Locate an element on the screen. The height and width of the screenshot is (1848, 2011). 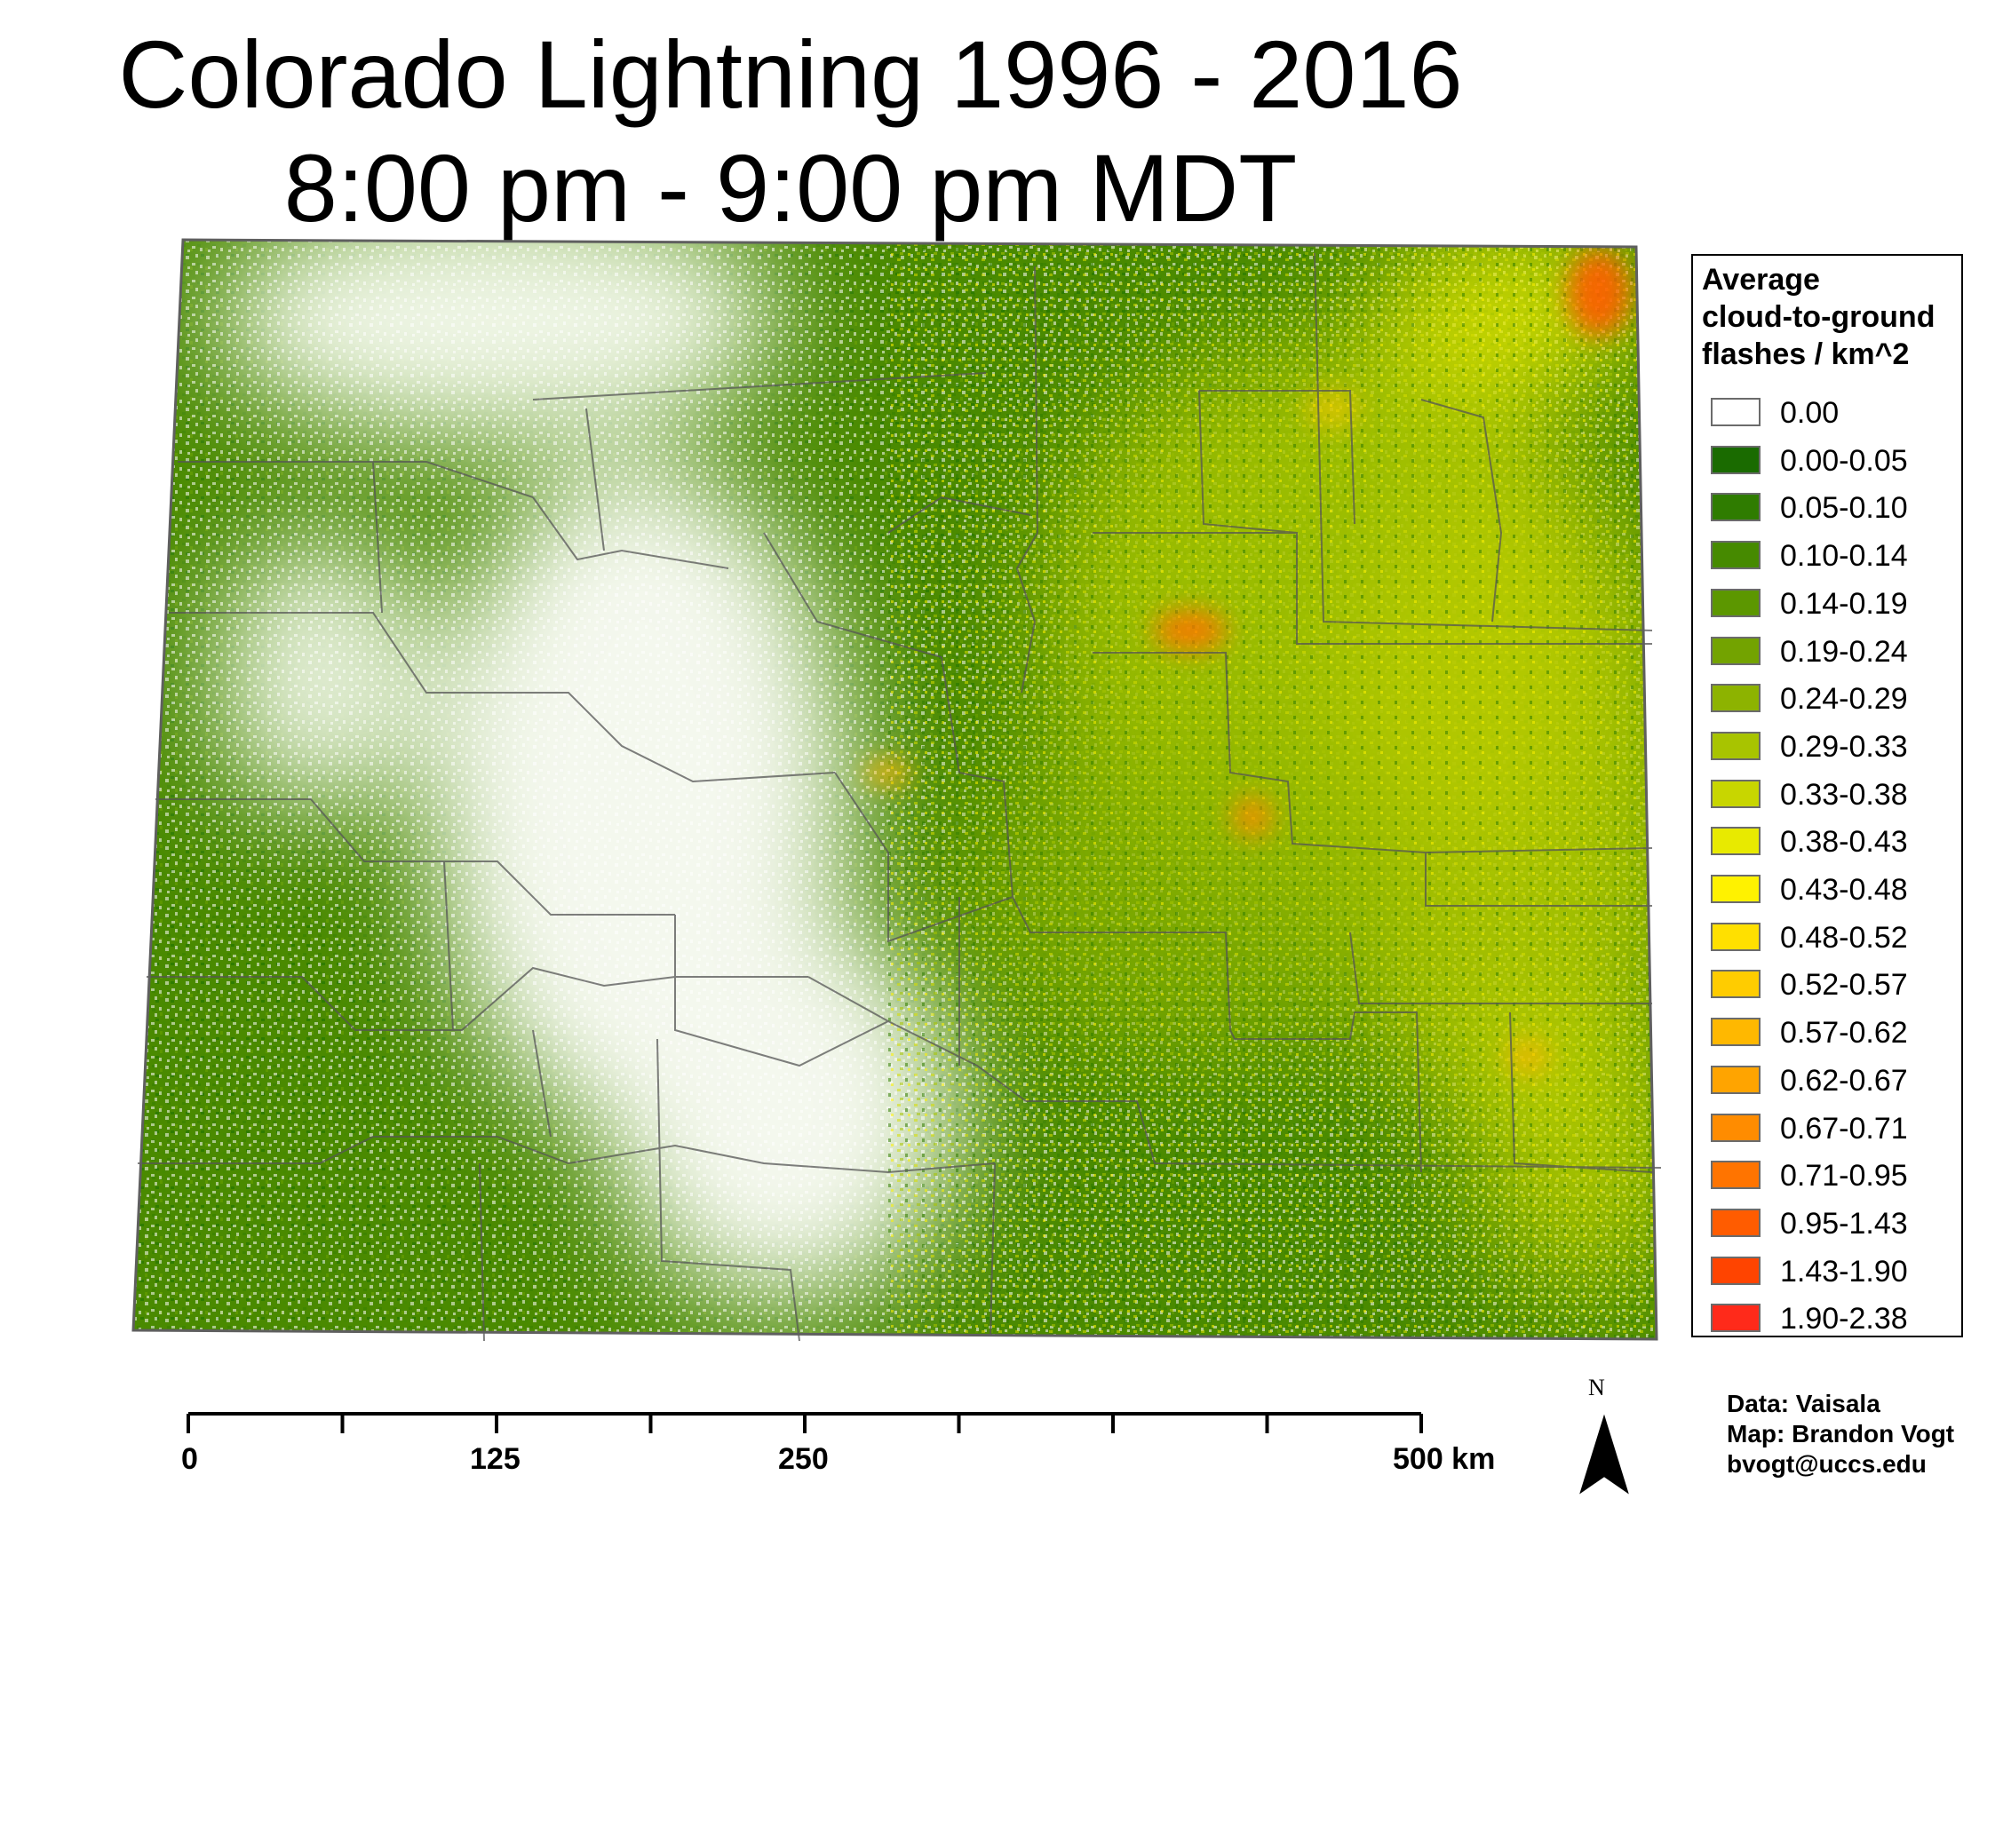
north-arrow-icon is located at coordinates (1604, 1454).